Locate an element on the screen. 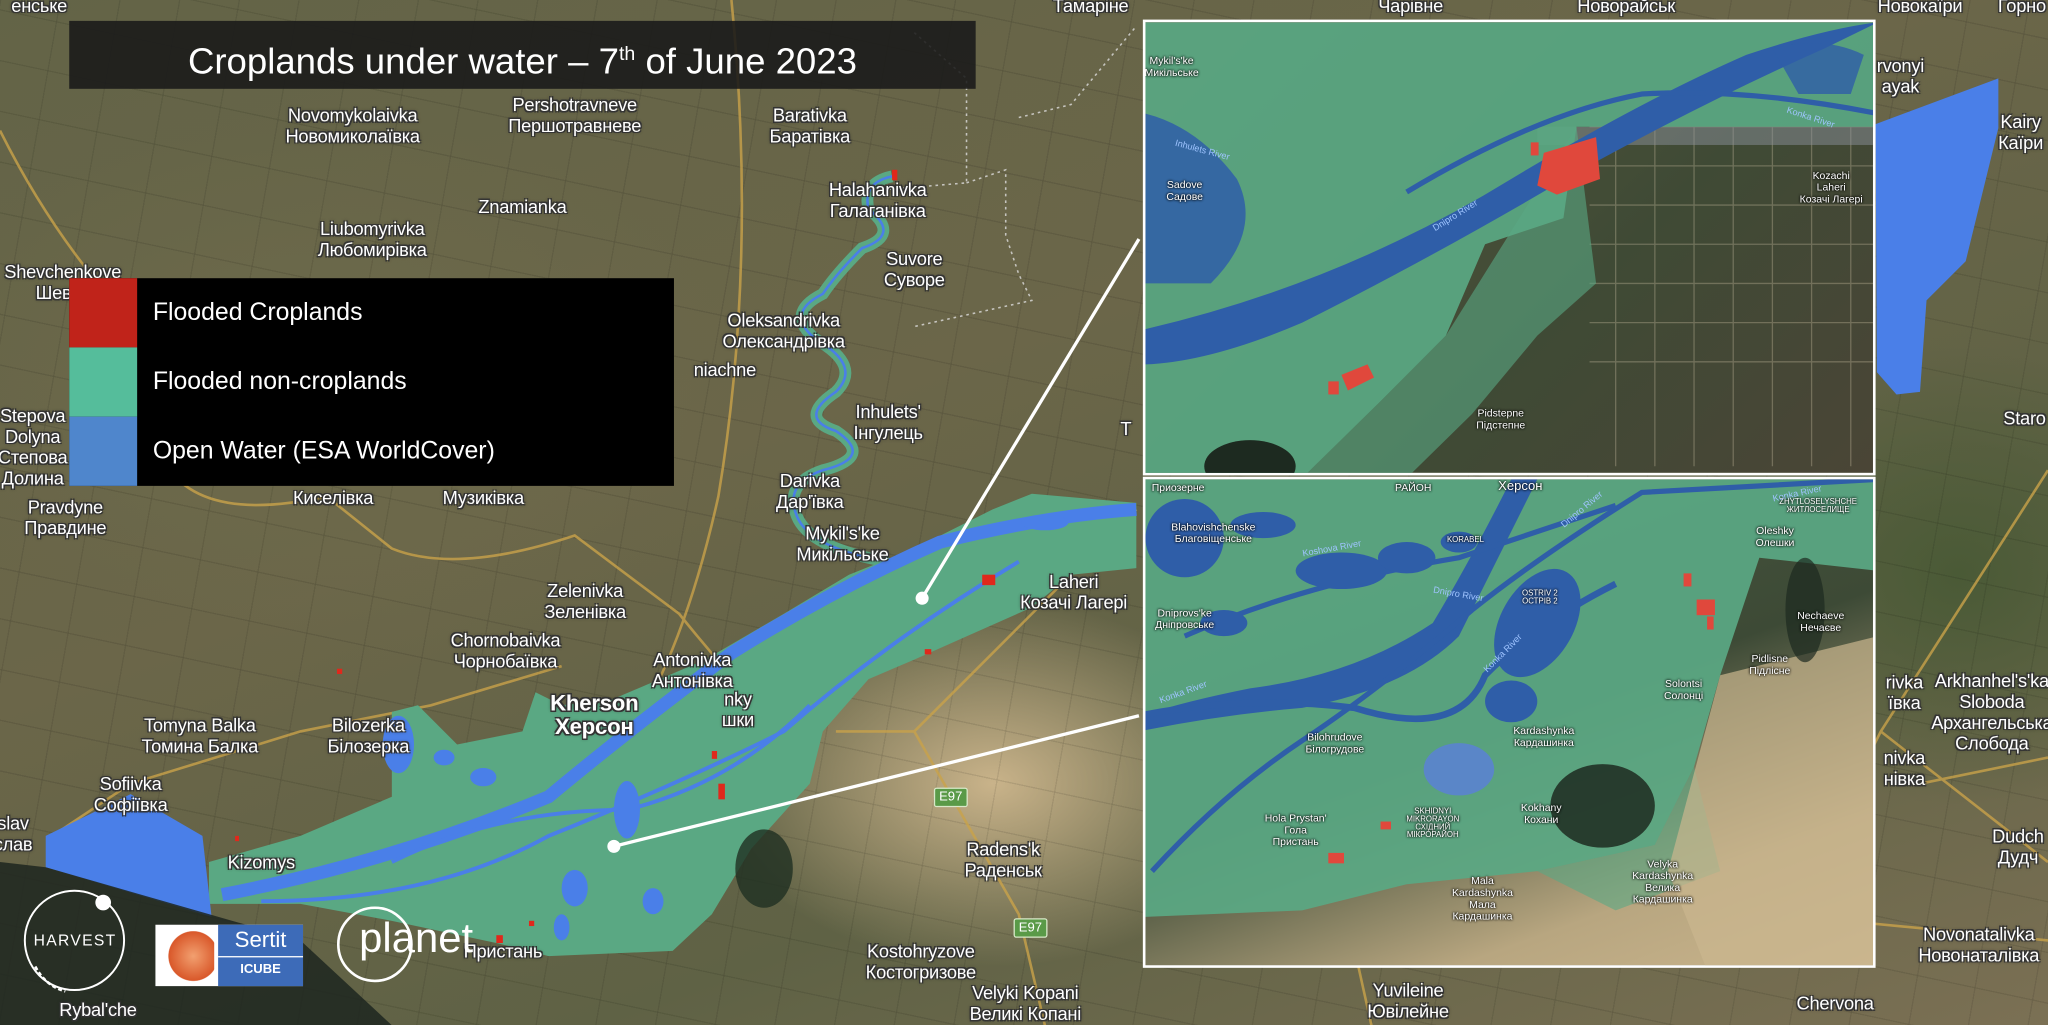 The image size is (2048, 1025). inset-label: Sadove Садове is located at coordinates (1184, 190).